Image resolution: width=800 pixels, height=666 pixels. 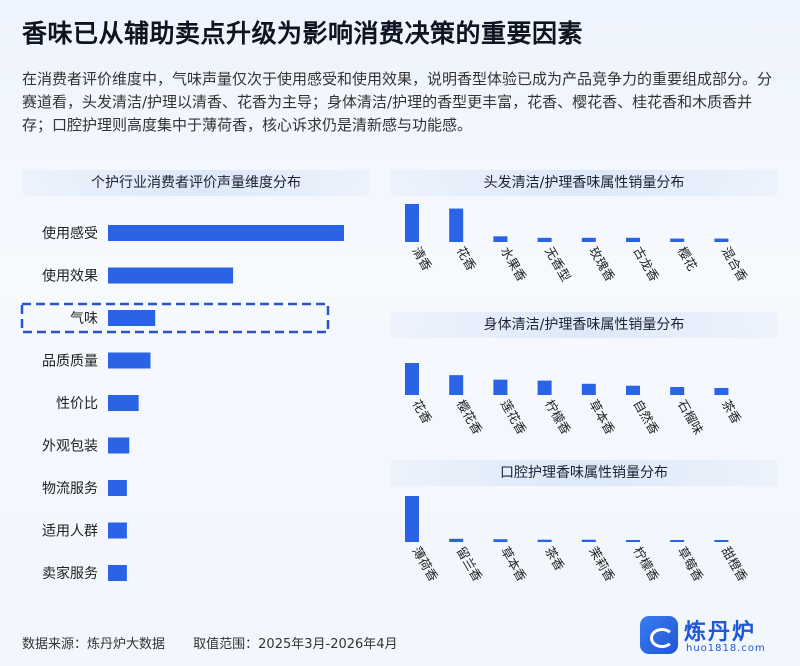 I want to click on bar-清香, so click(x=412, y=223).